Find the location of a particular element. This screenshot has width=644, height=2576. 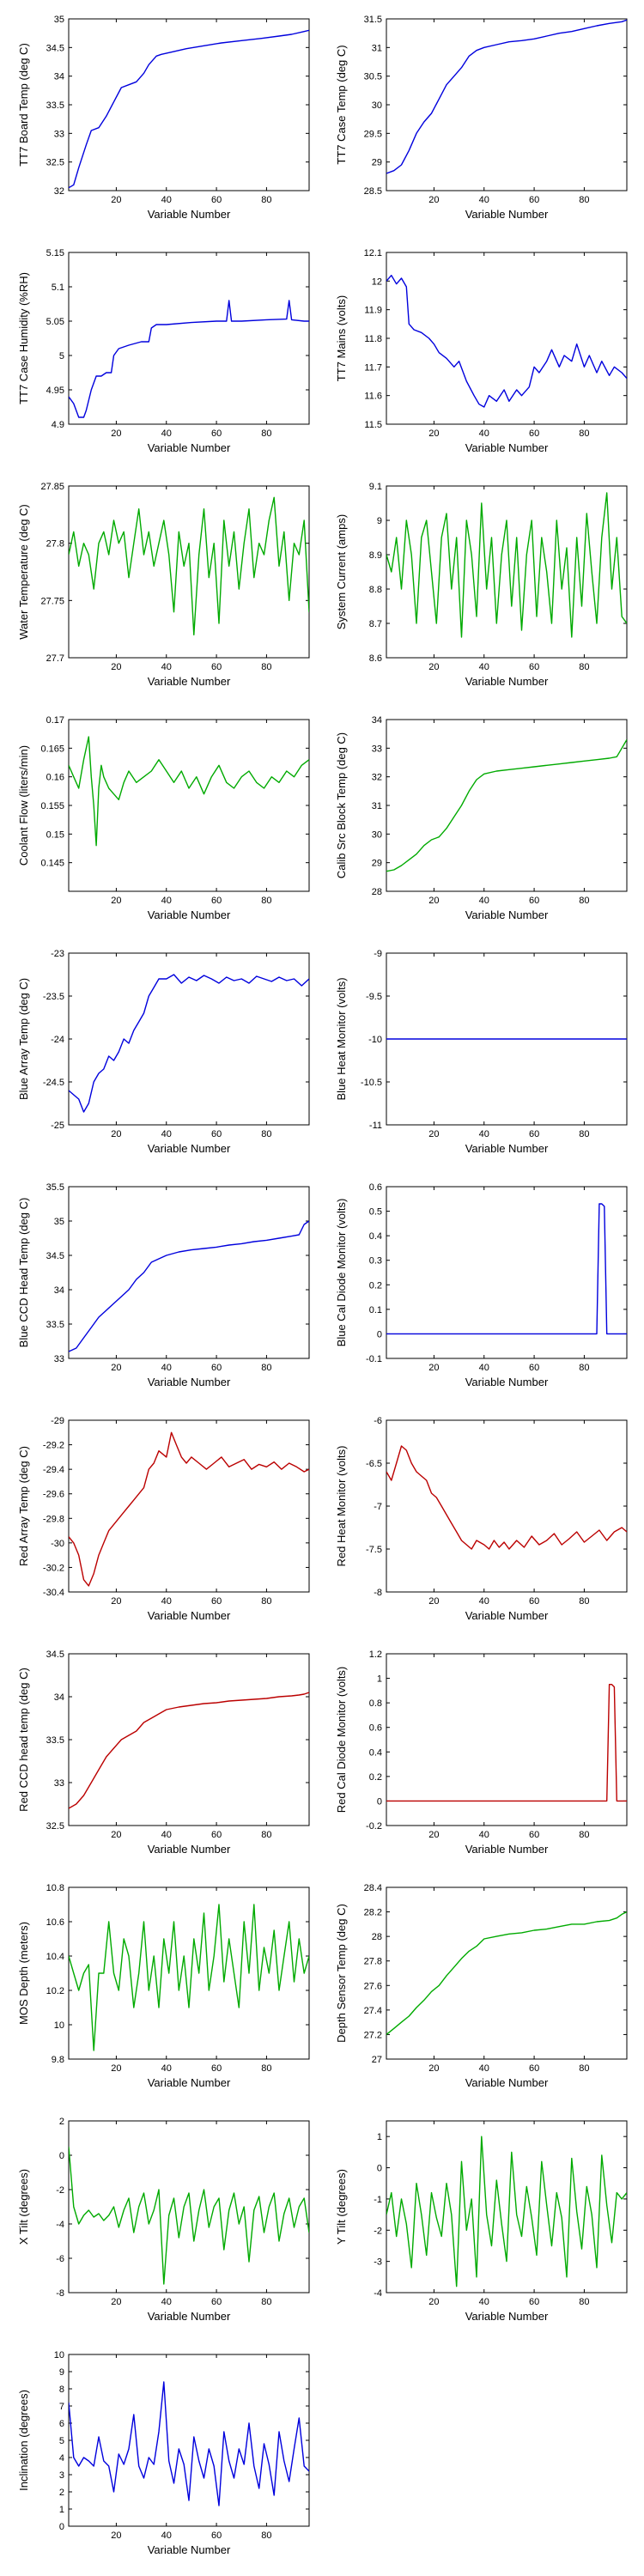

y-tick-label: 7 is located at coordinates (61, 2407).